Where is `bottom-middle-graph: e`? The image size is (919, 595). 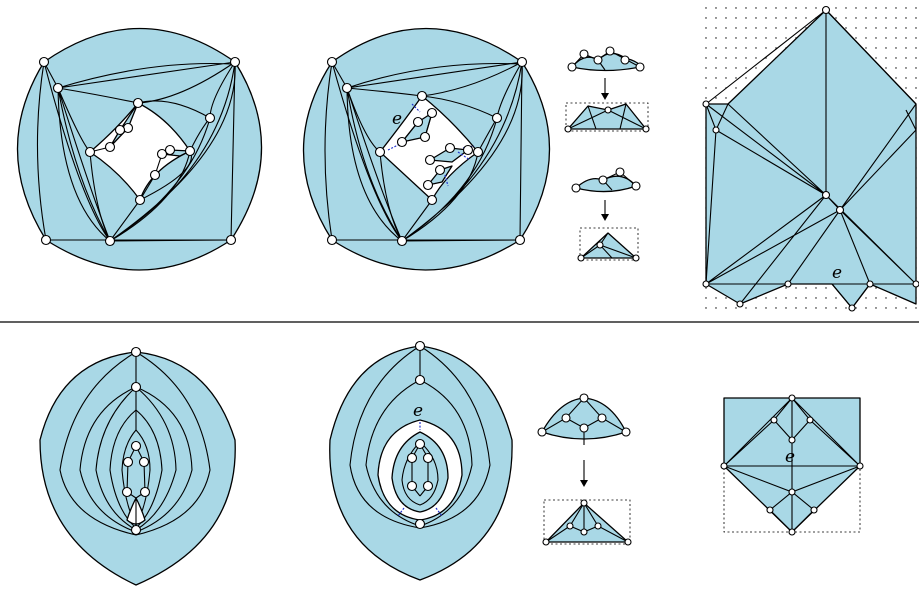
bottom-middle-graph: e is located at coordinates (421, 460).